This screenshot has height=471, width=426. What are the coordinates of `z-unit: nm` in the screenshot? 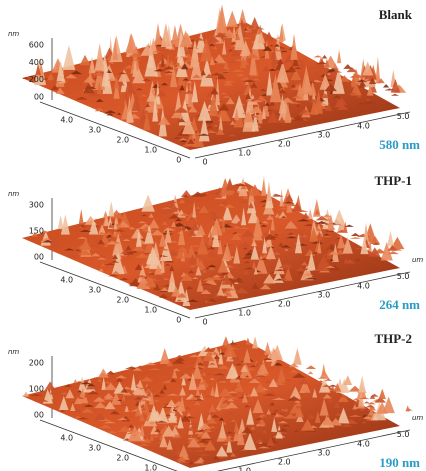 It's located at (13, 34).